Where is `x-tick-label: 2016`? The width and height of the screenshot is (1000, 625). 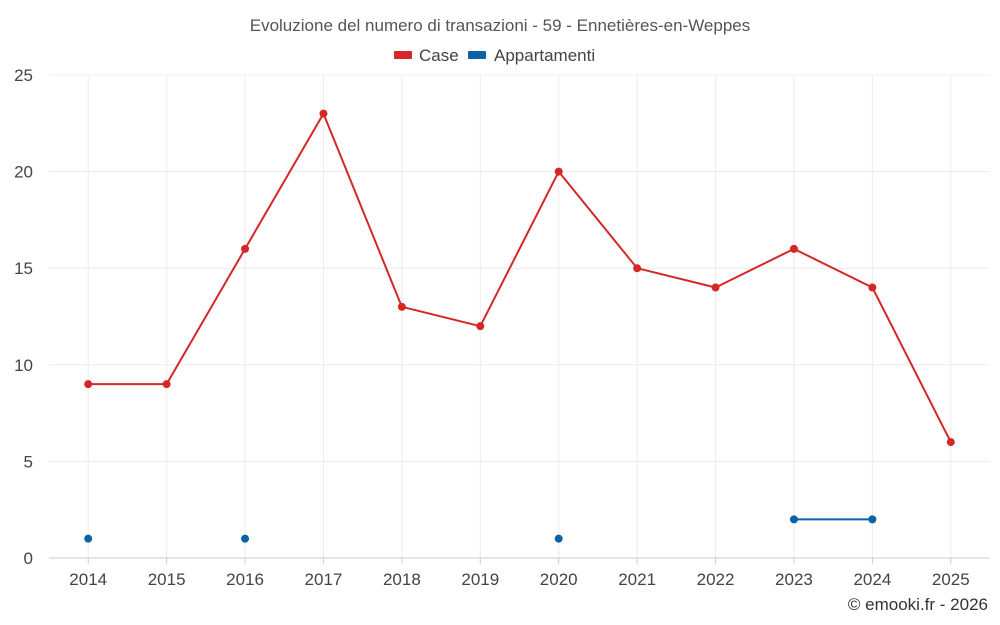
x-tick-label: 2016 is located at coordinates (245, 579).